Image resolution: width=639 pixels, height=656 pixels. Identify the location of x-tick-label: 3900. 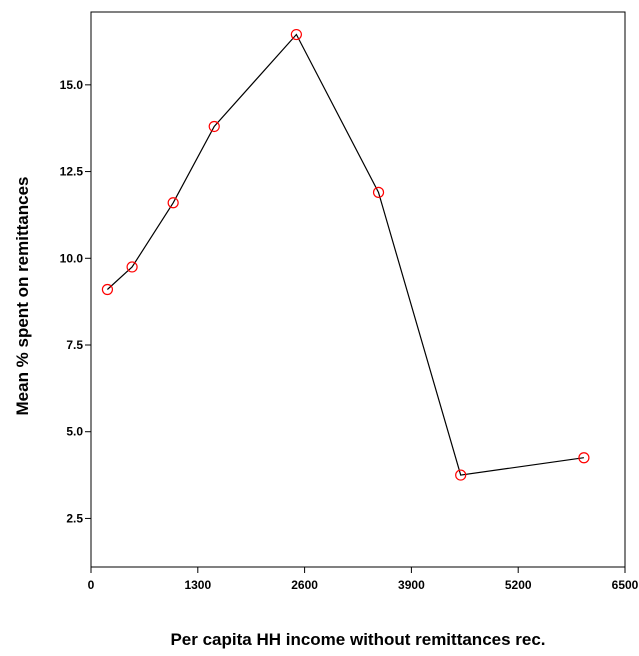
(411, 585).